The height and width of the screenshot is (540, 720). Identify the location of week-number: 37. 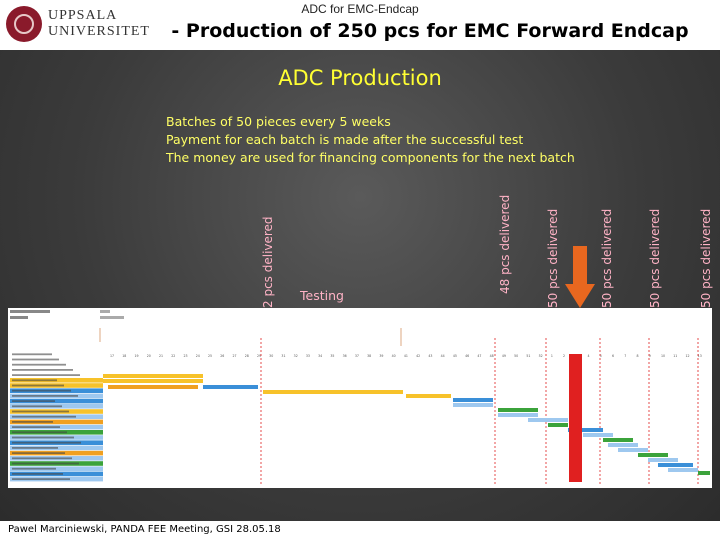
(357, 356).